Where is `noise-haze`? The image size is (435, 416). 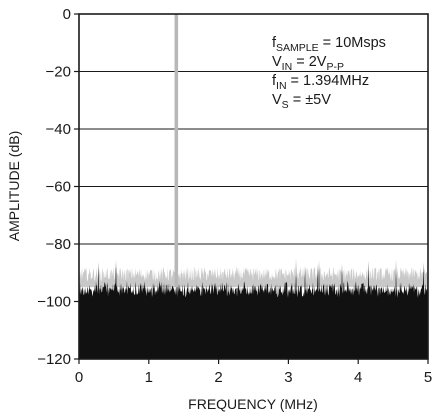 noise-haze is located at coordinates (253, 277).